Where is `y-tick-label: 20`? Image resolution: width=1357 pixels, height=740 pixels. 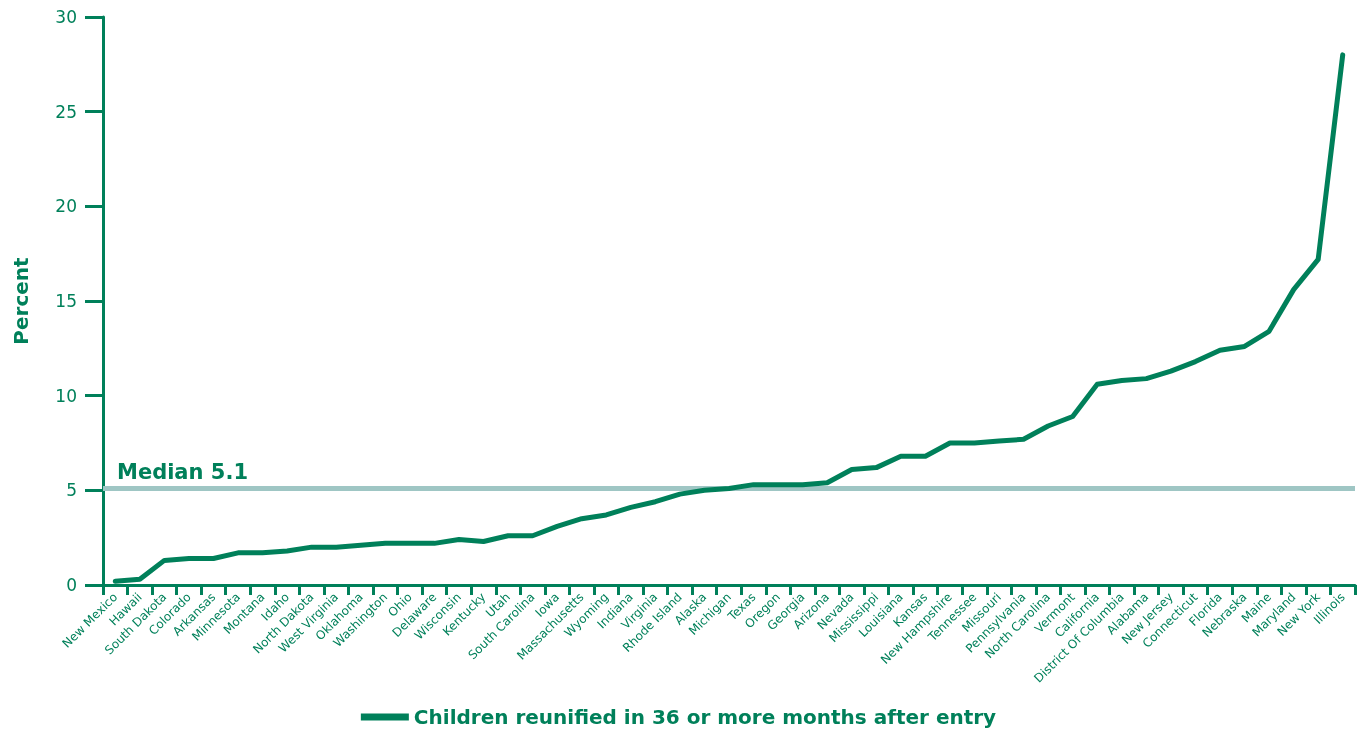 y-tick-label: 20 is located at coordinates (66, 206).